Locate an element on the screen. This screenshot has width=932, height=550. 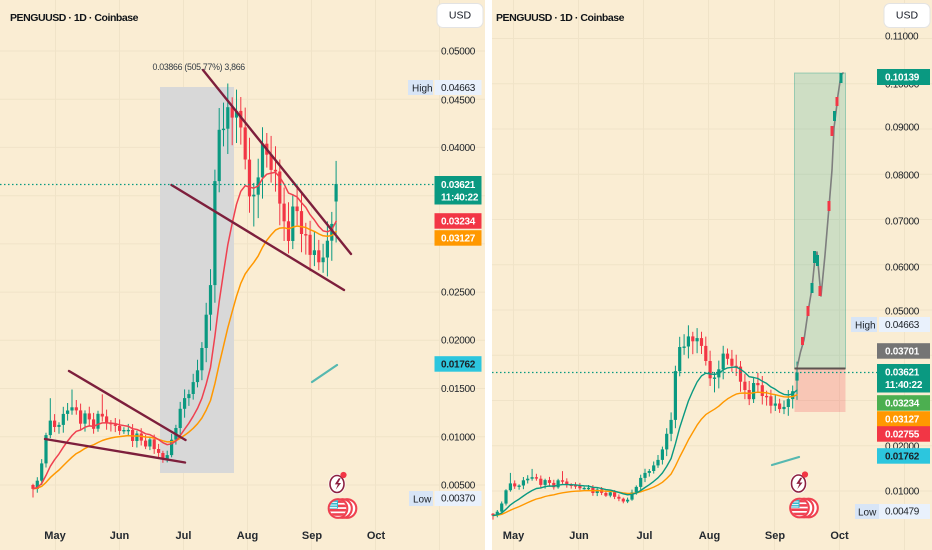
svg-text: 0.09000 is located at coordinates (902, 128).